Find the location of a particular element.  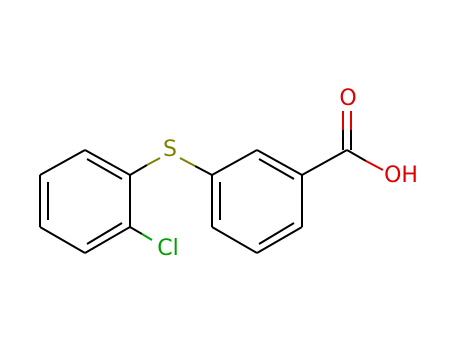

atom-label: S is located at coordinates (170, 149).